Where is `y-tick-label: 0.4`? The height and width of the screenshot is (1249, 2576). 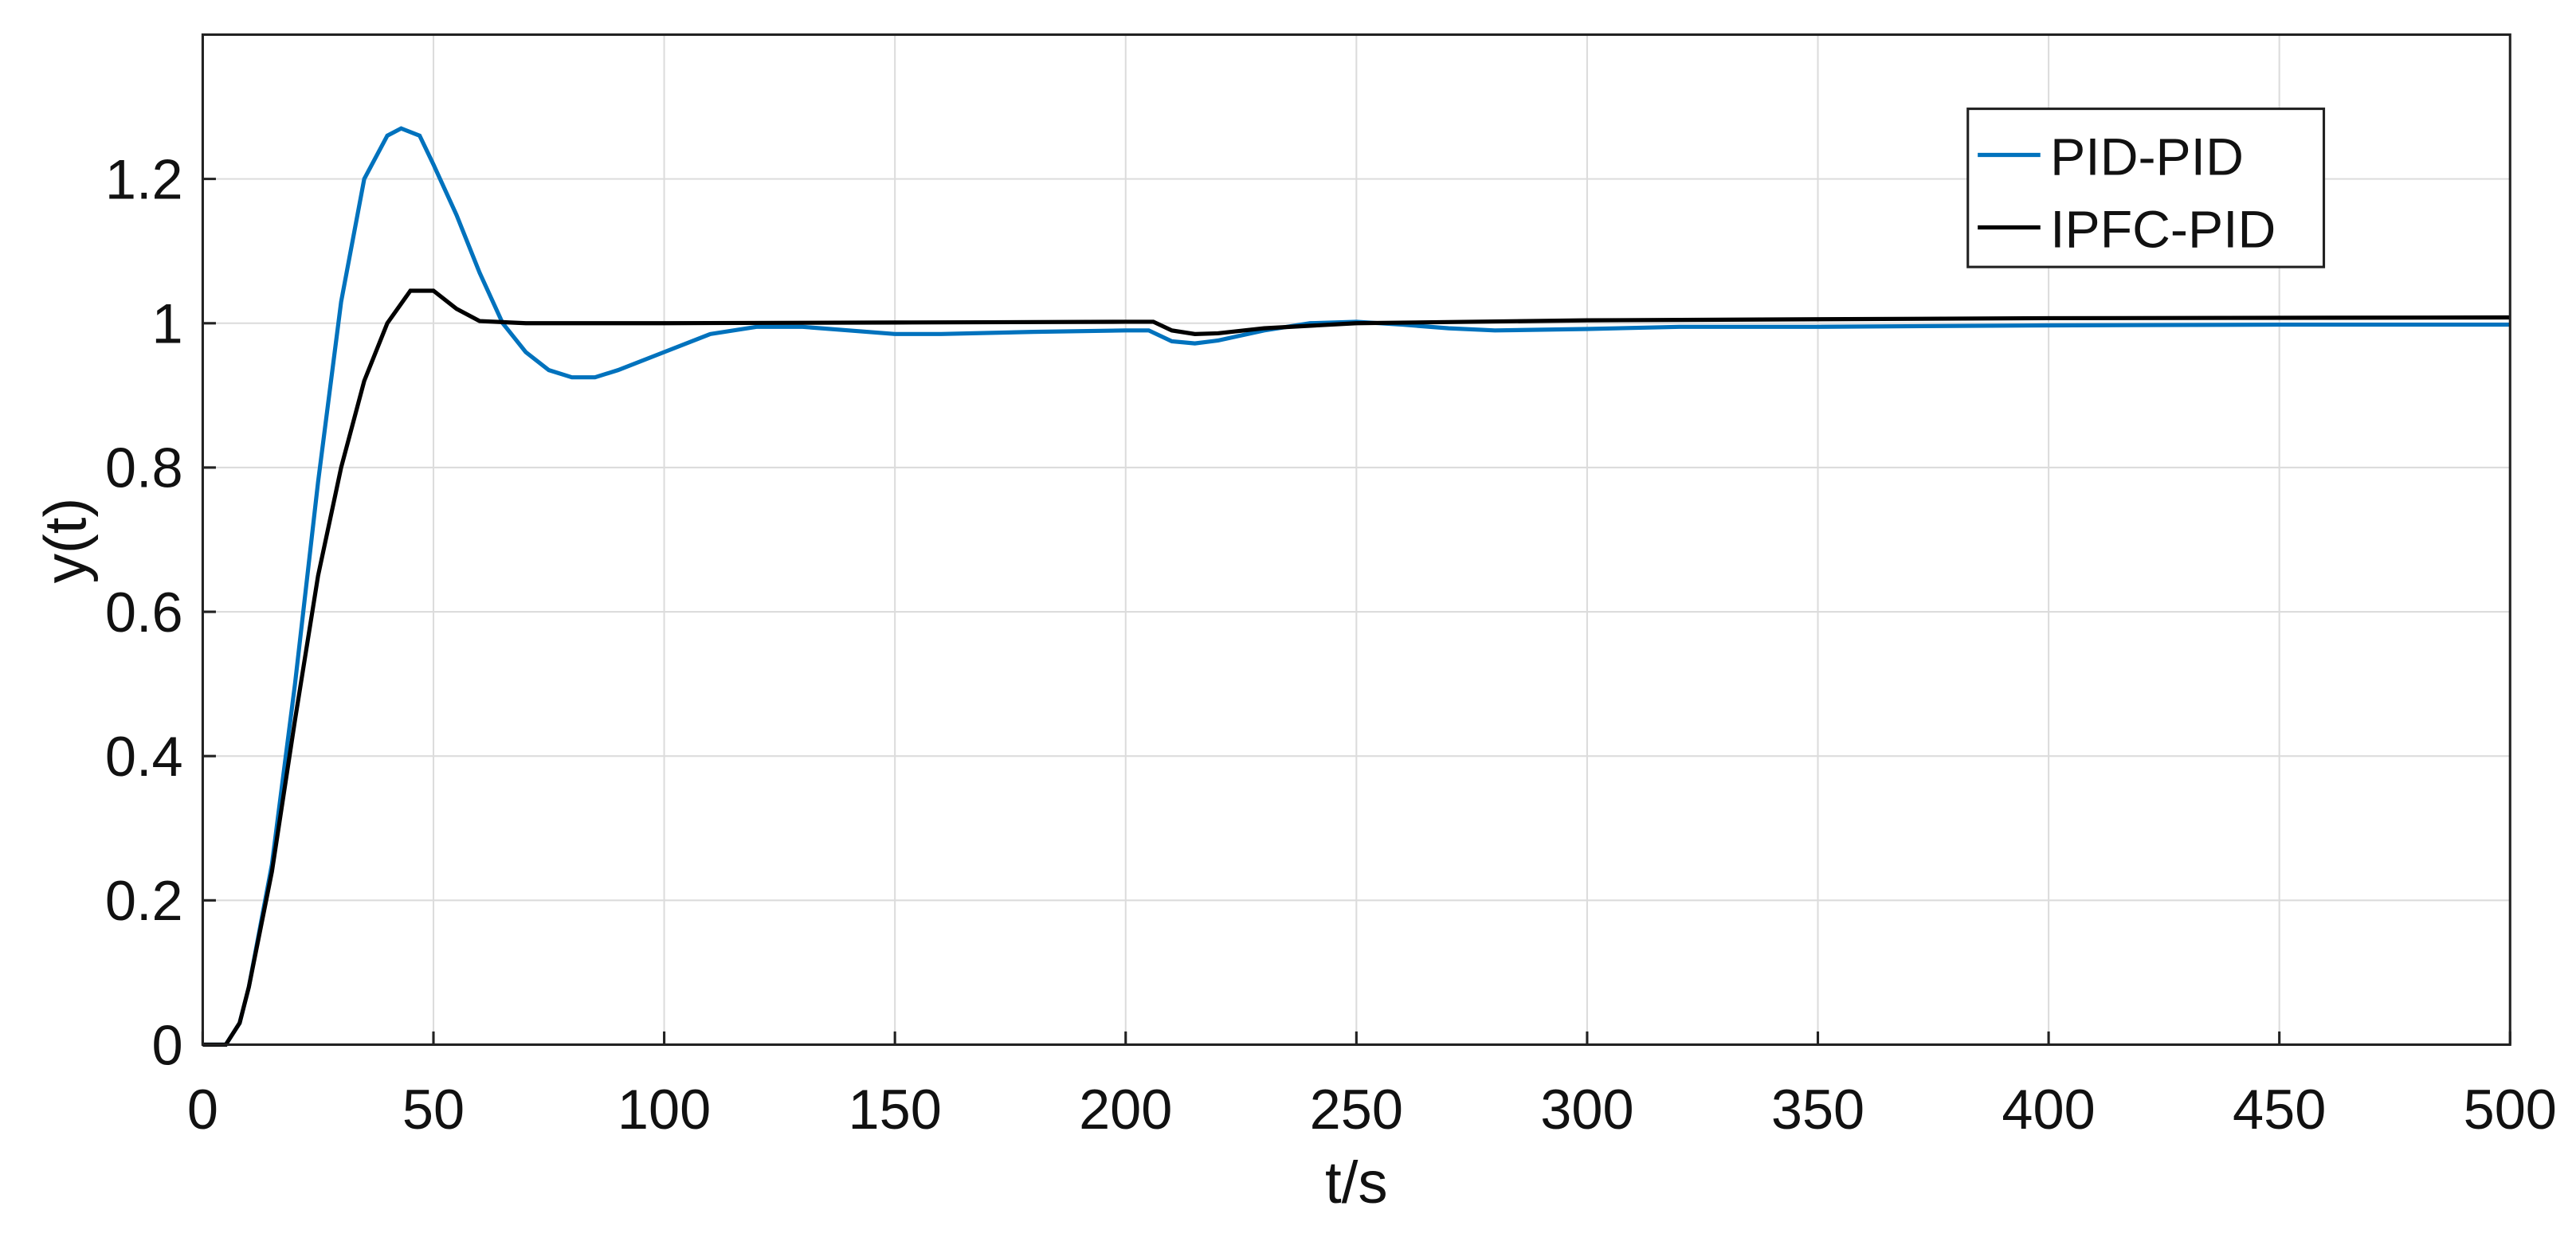
y-tick-label: 0.4 is located at coordinates (144, 756).